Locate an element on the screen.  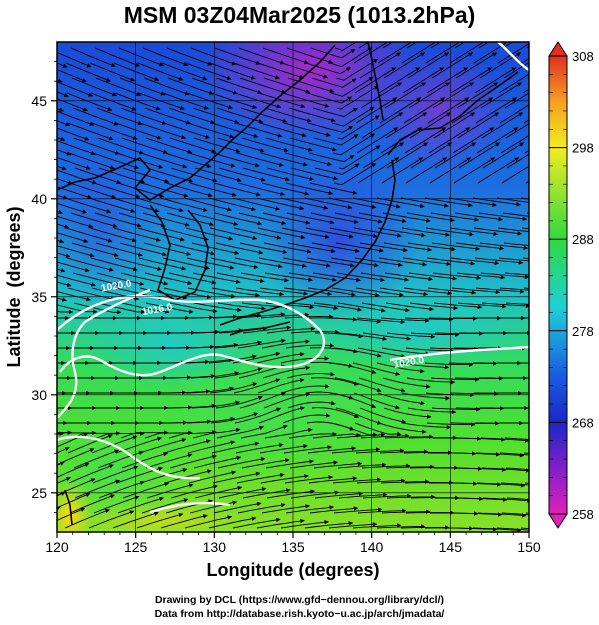
isobar-south is located at coordinates (129, 457).